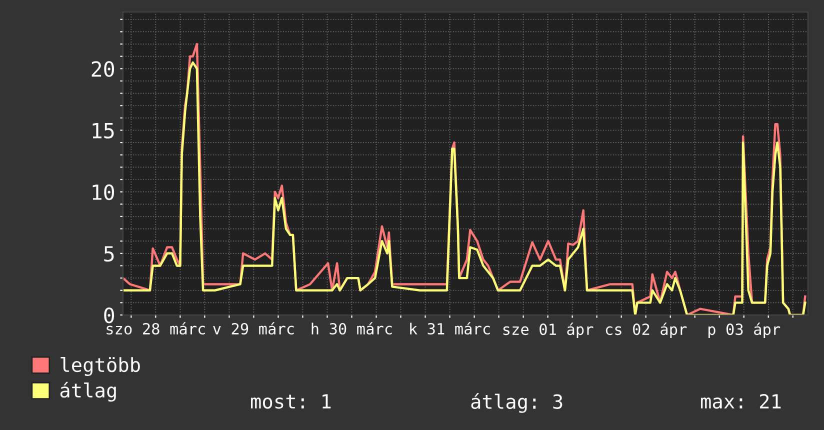  I want to click on y-tick-label: 10, so click(103, 192).